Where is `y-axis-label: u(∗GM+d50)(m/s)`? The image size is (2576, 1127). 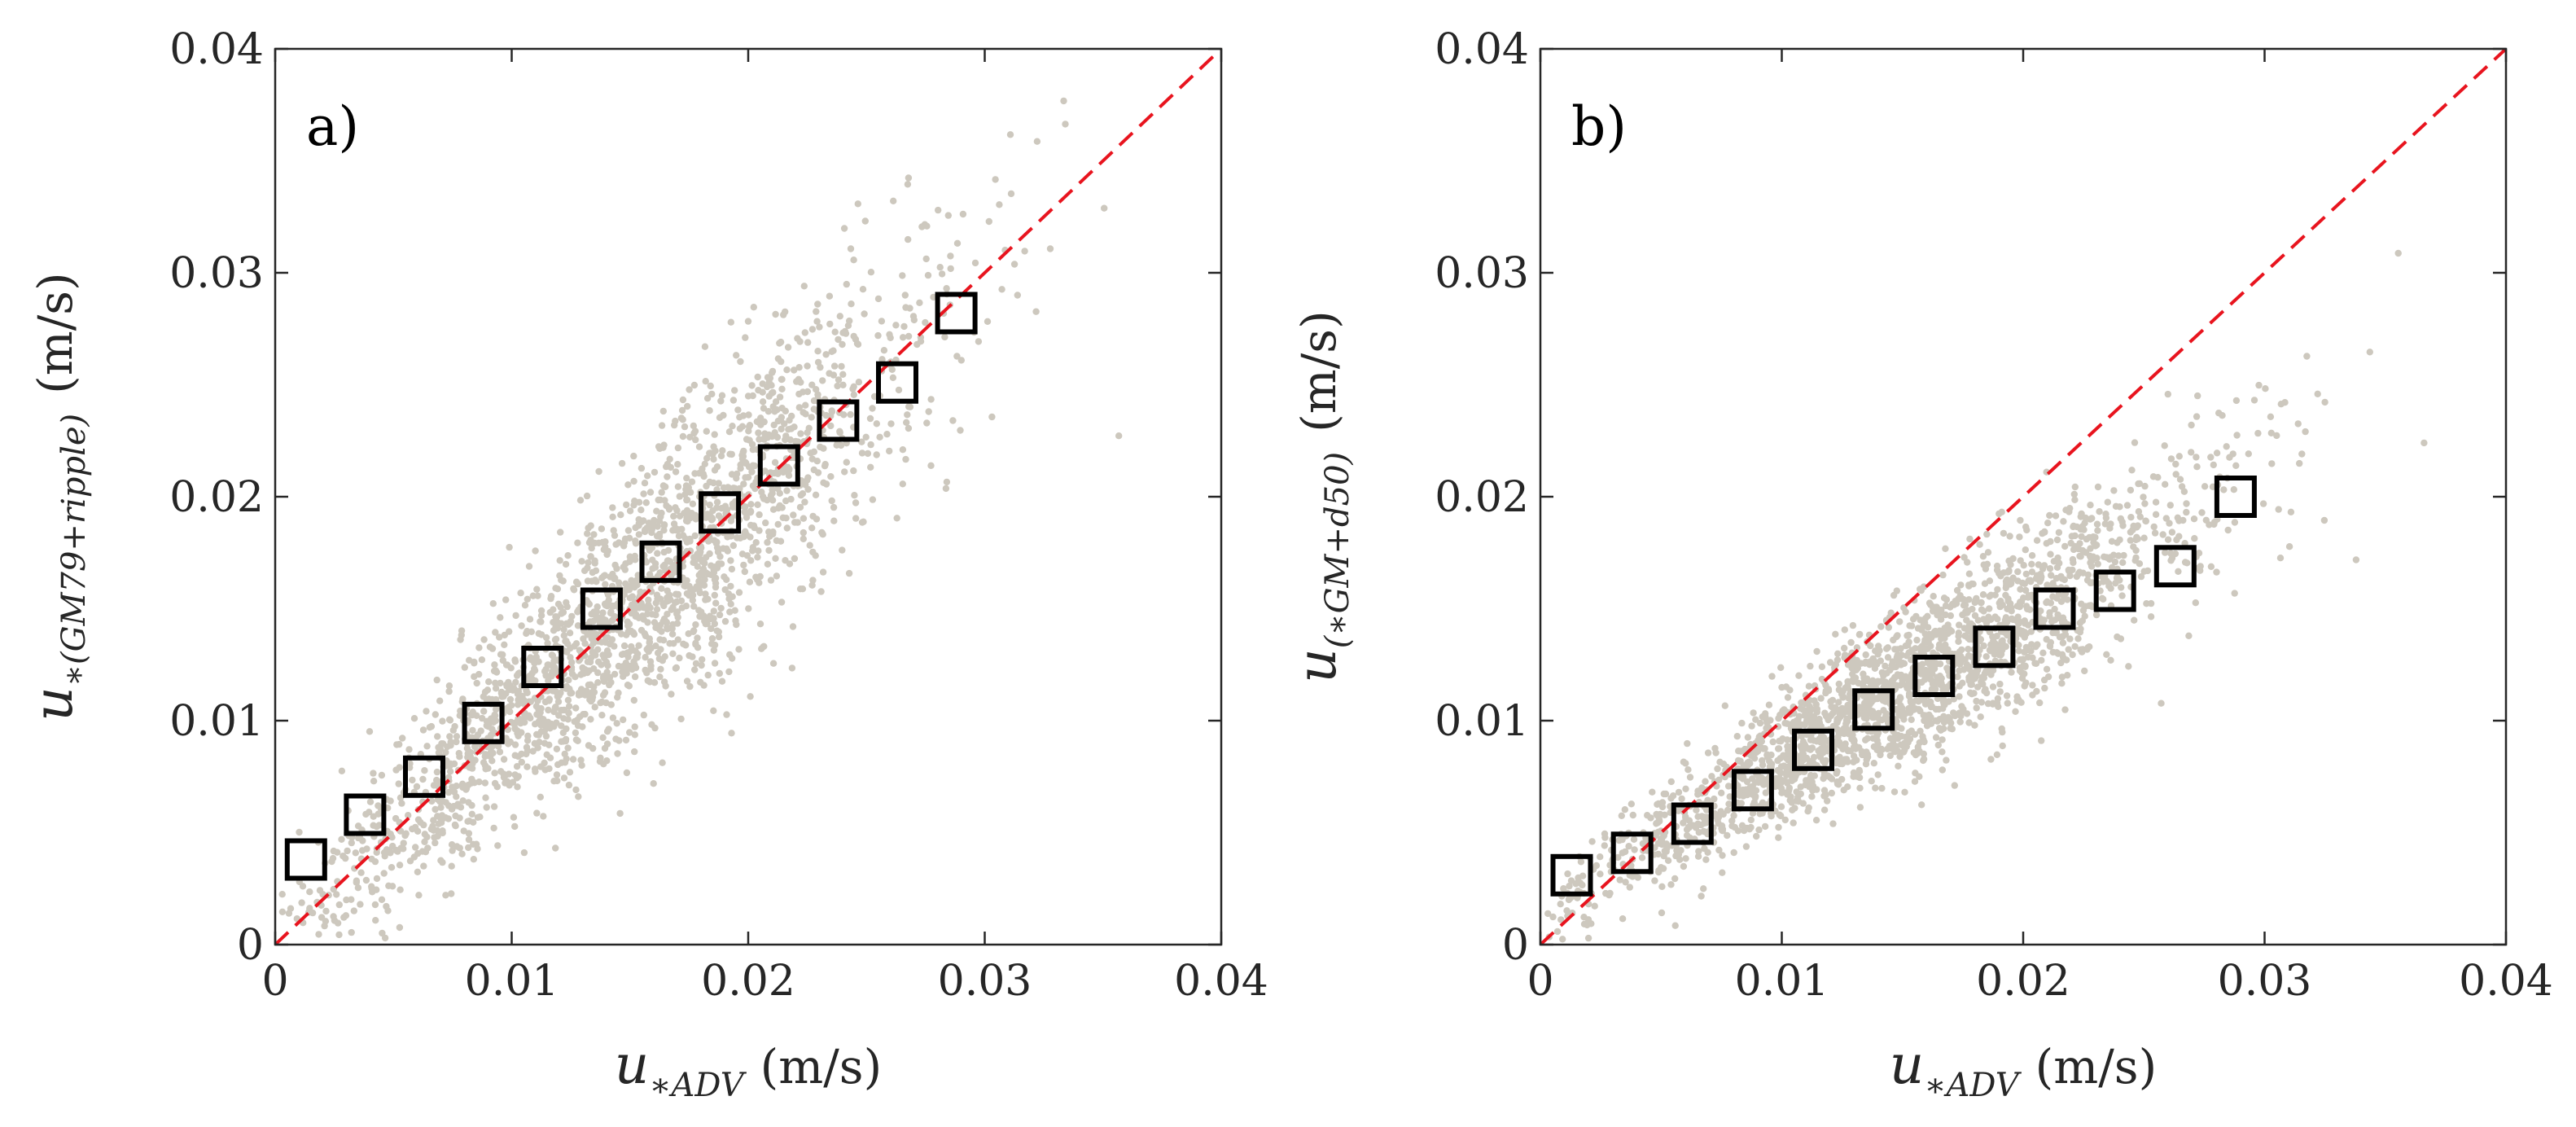
y-axis-label: u(∗GM+d50)(m/s) is located at coordinates (1321, 496).